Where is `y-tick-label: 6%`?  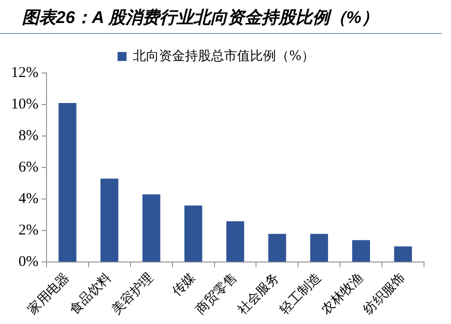
y-tick-label: 6% is located at coordinates (28, 168).